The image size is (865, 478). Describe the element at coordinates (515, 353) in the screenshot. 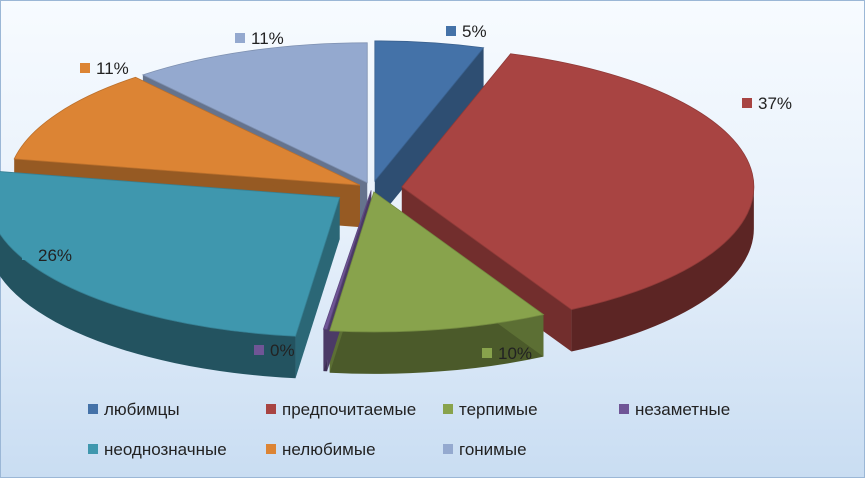

I see `data-label: 10%` at that location.